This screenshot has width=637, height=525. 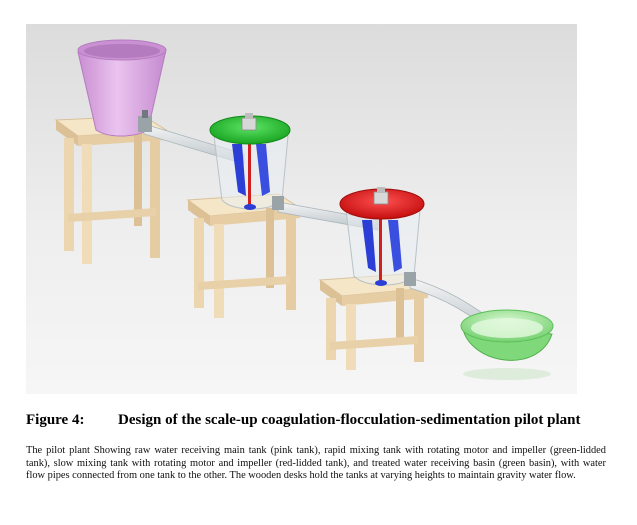 What do you see at coordinates (382, 236) in the screenshot?
I see `slow-mixing-tank` at bounding box center [382, 236].